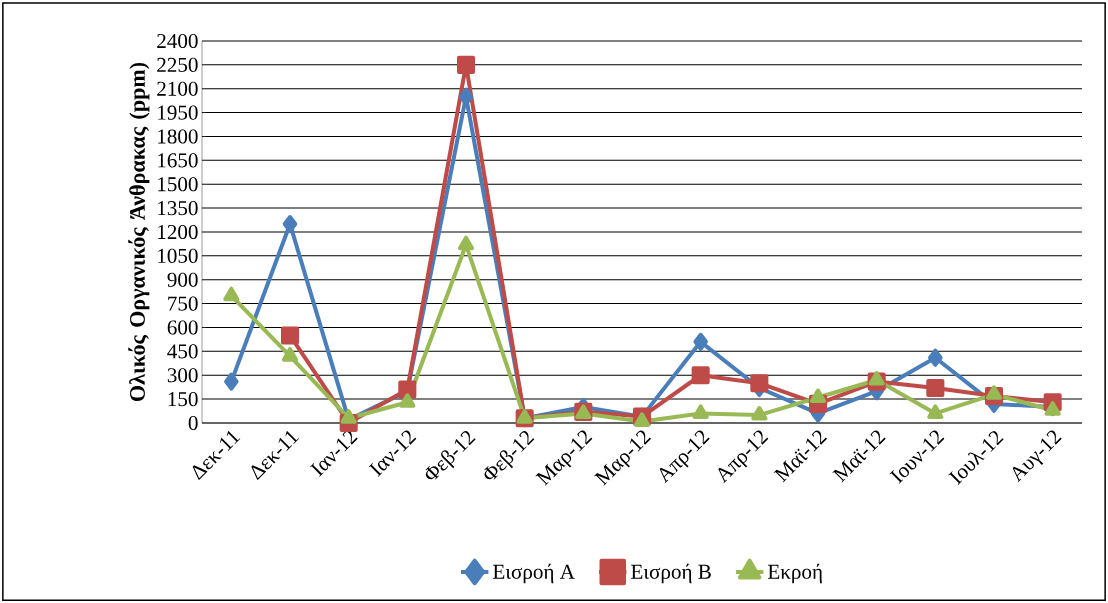  I want to click on y-tick-label: 300, so click(182, 375).